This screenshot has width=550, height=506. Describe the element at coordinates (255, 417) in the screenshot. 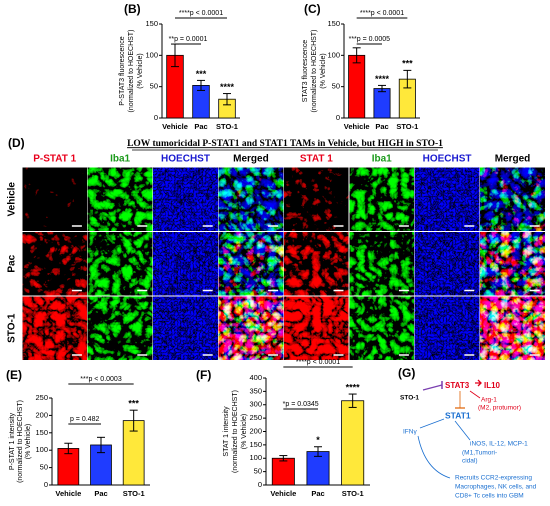

I see `y-tick-label: 250` at that location.